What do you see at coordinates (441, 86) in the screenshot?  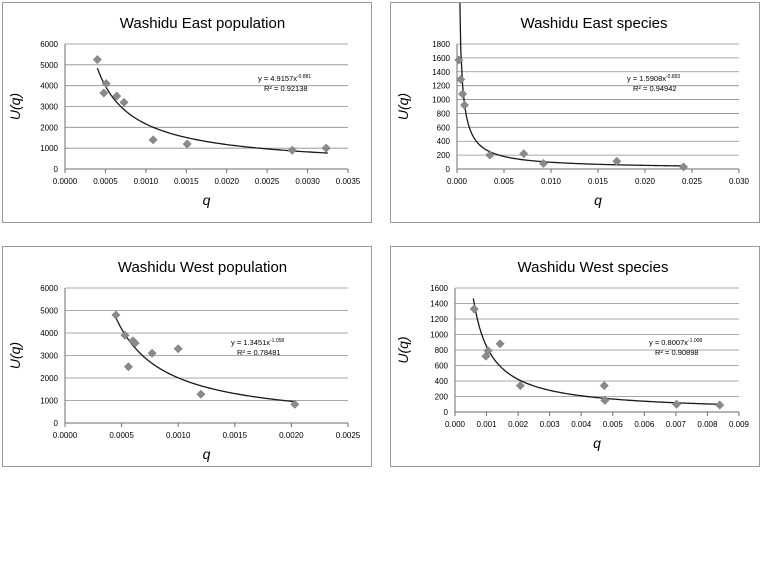 I see `y-tick-label: 1200` at bounding box center [441, 86].